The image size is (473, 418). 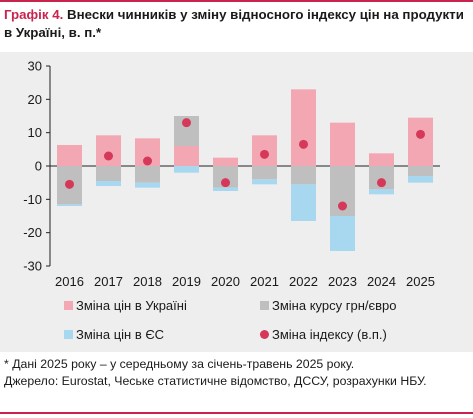 I want to click on legend-label: Зміна індексу (в.п.), so click(x=329, y=334).